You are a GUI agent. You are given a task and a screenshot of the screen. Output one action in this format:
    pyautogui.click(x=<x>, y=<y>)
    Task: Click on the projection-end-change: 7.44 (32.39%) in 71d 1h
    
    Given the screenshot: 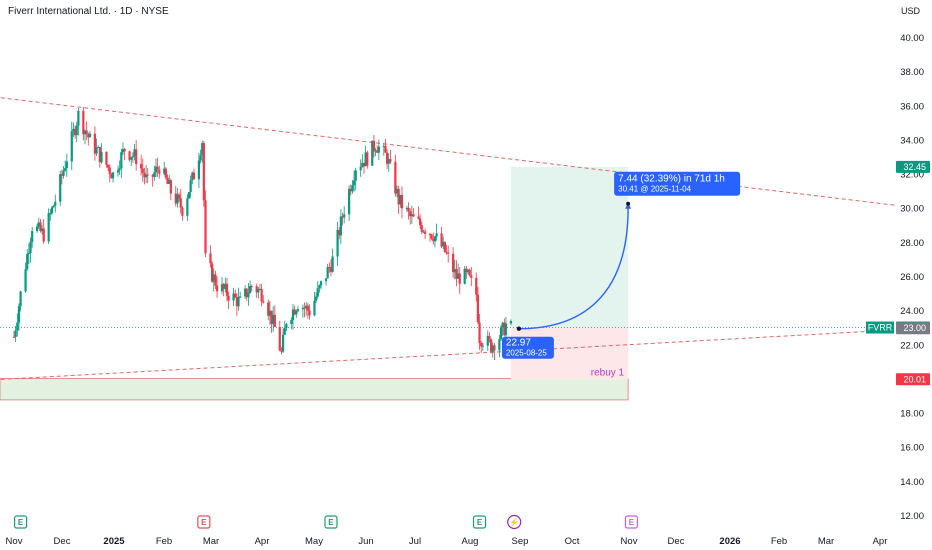 What is the action you would take?
    pyautogui.click(x=671, y=179)
    